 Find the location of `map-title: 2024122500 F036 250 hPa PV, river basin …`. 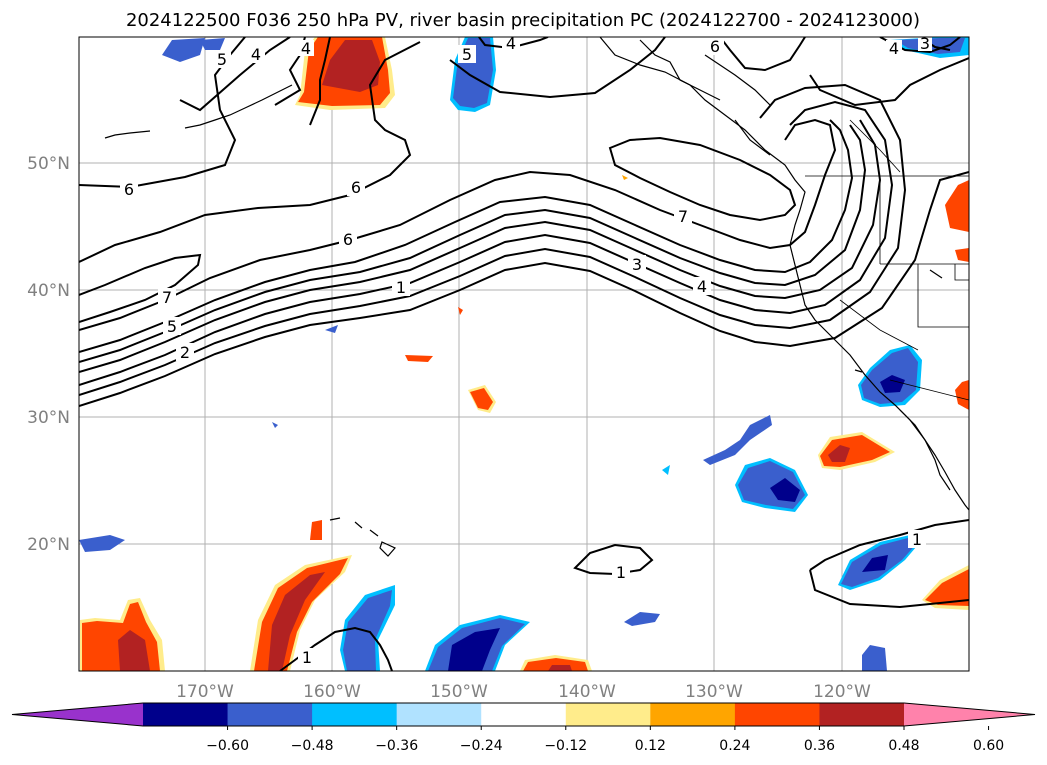

map-title: 2024122500 F036 250 hPa PV, river basin … is located at coordinates (523, 20).